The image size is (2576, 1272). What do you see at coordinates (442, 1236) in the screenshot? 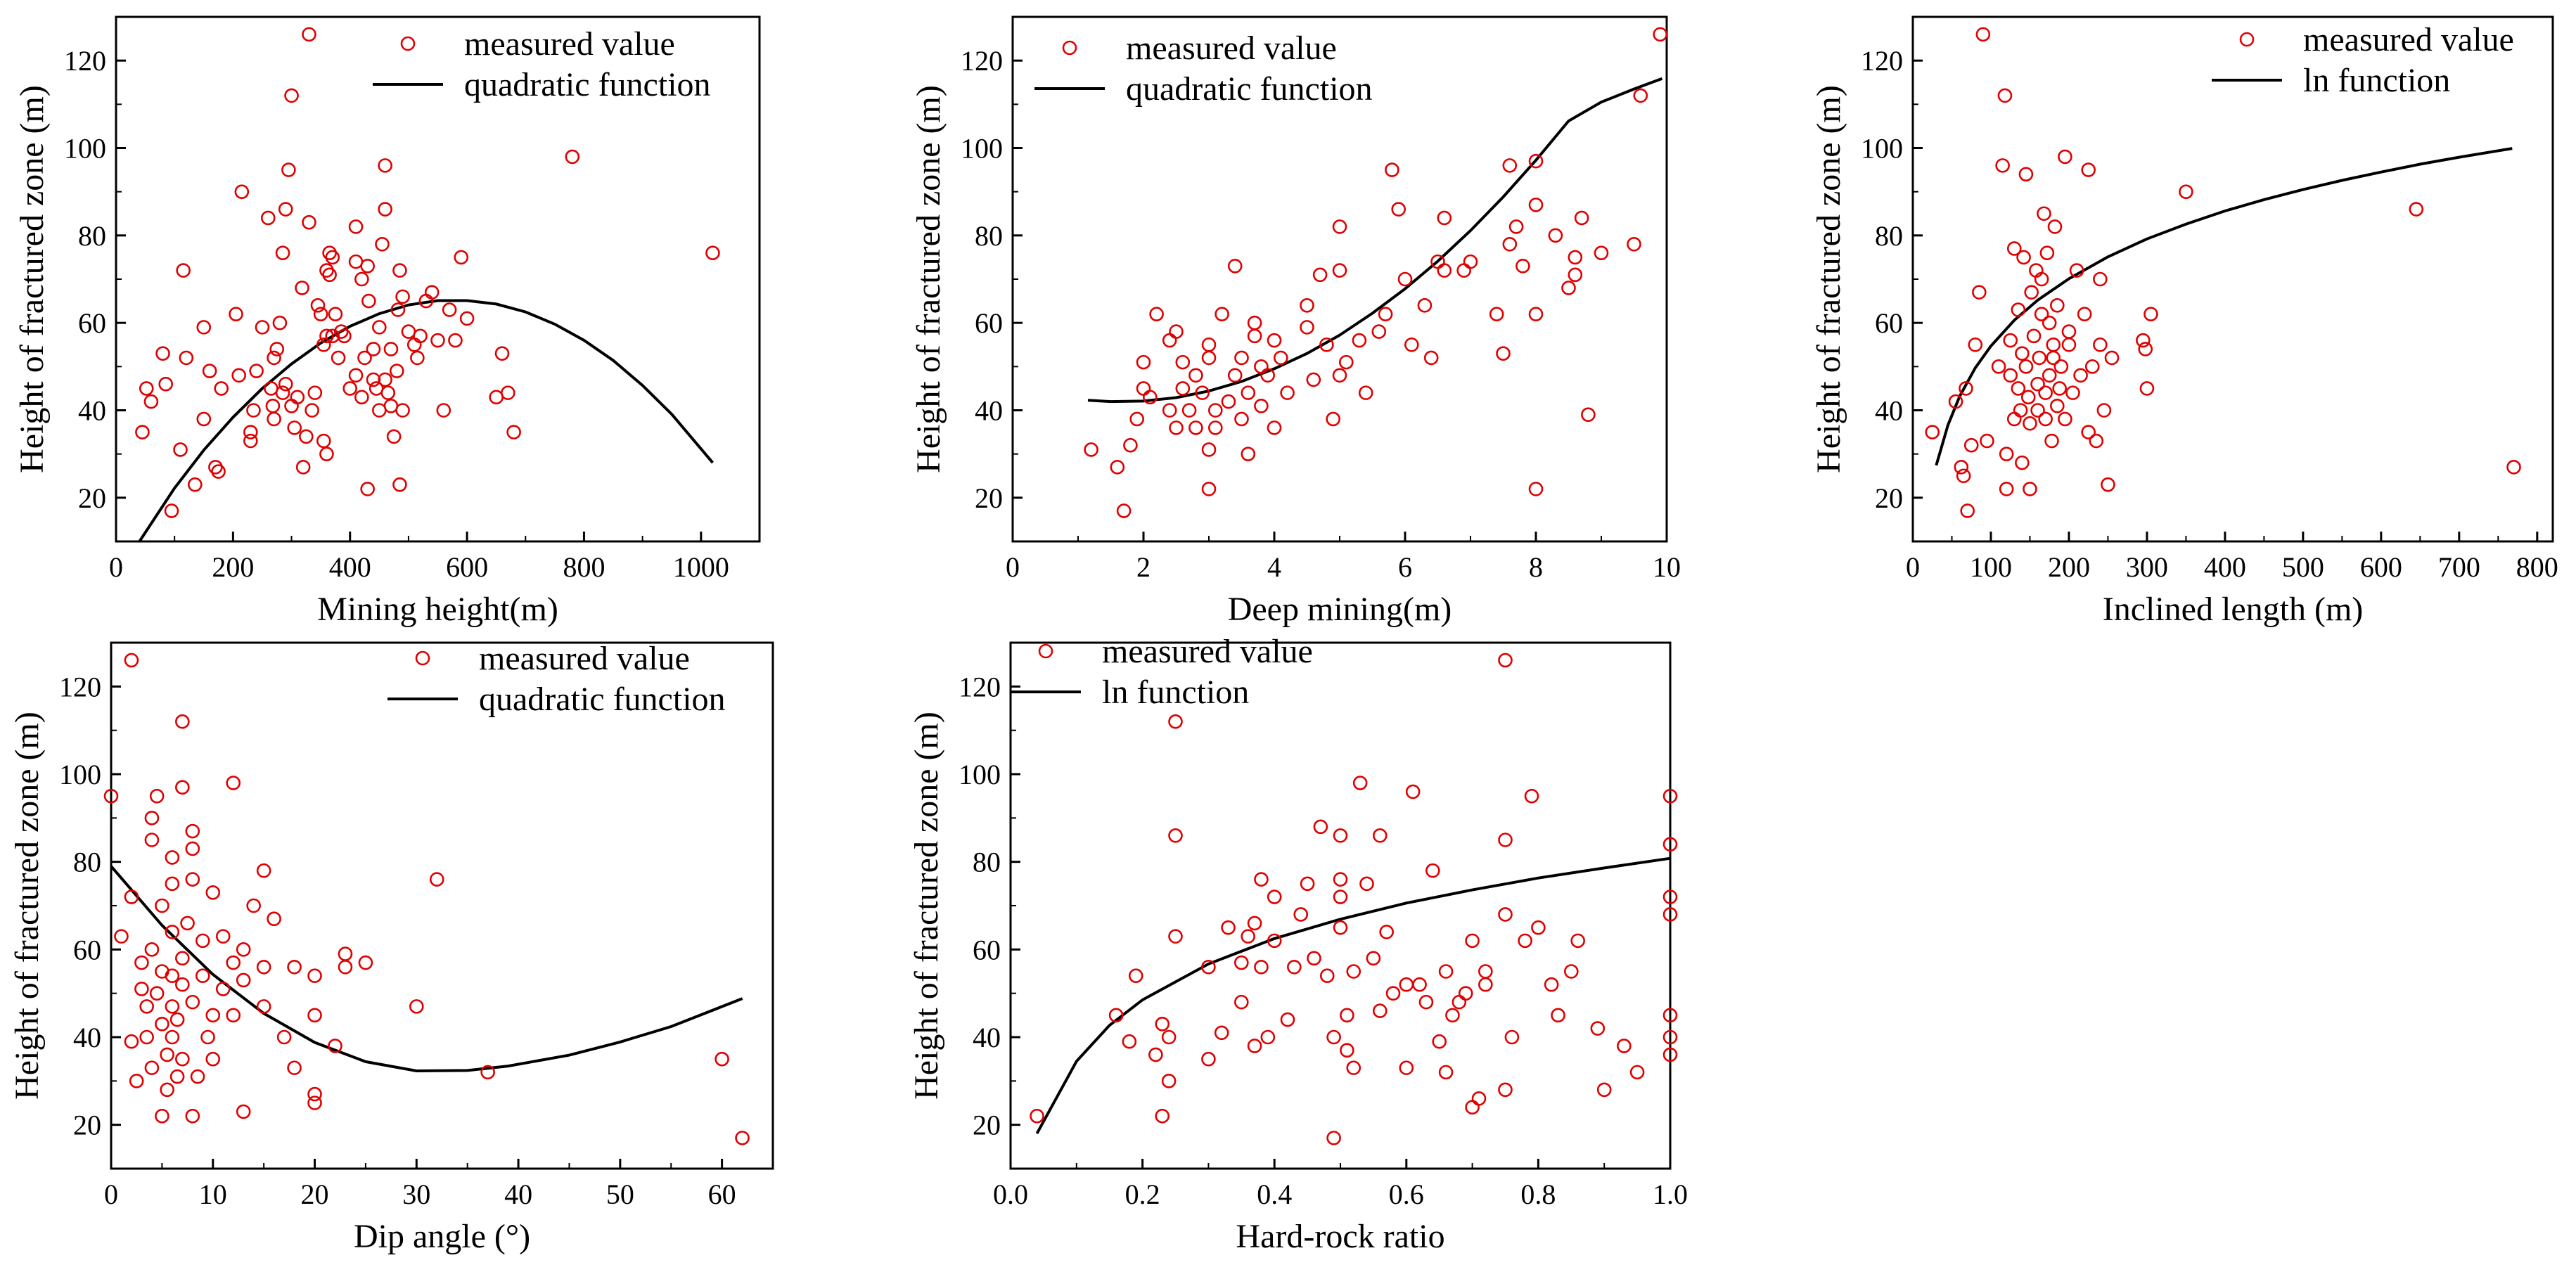
I see `x-axis-title: Dip angle (°)` at bounding box center [442, 1236].